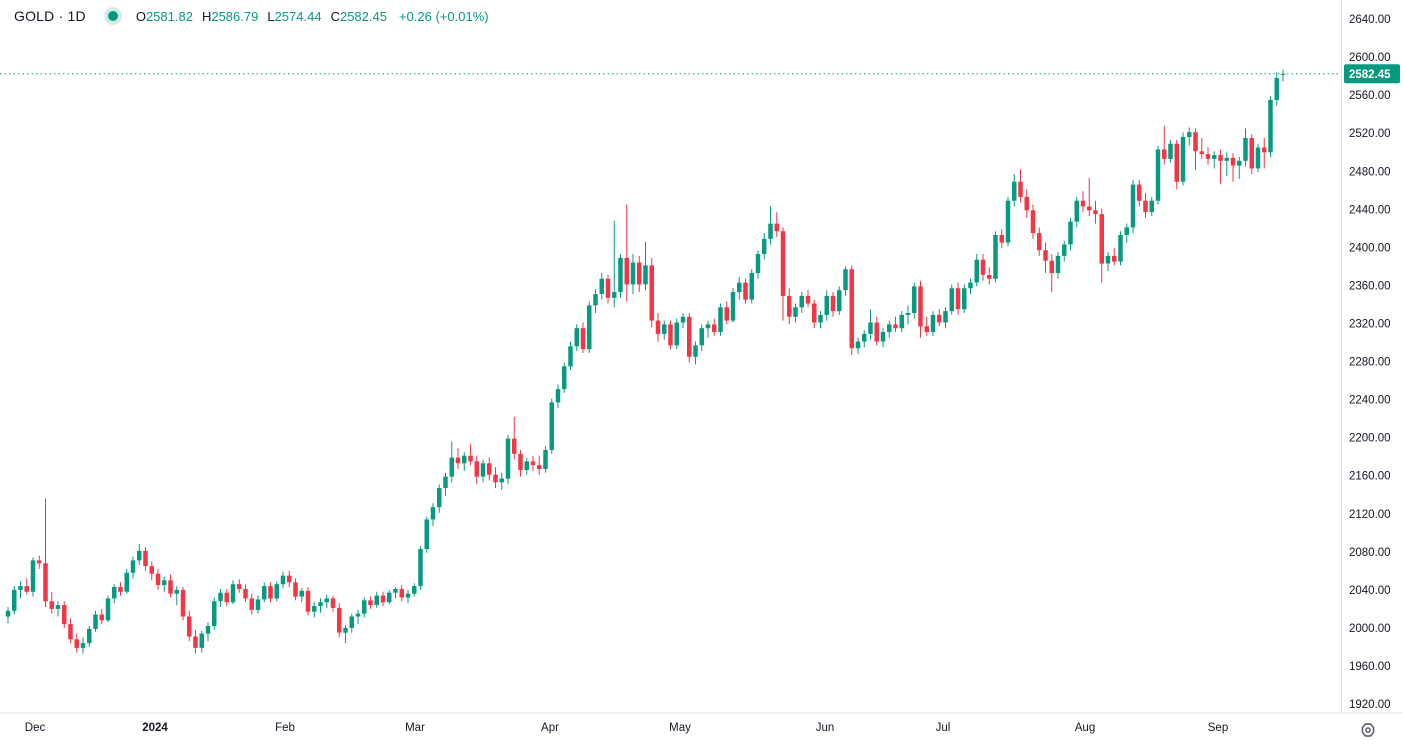 This screenshot has width=1403, height=745. What do you see at coordinates (1370, 667) in the screenshot?
I see `price-tick-label: 1960.00` at bounding box center [1370, 667].